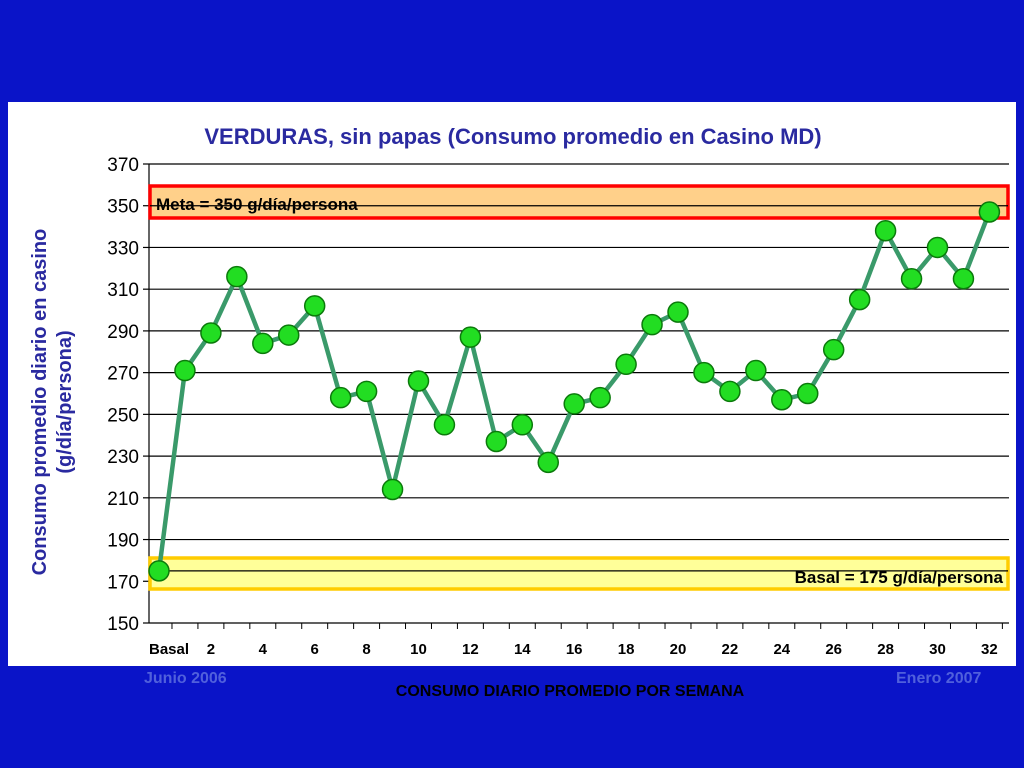 The height and width of the screenshot is (768, 1024). I want to click on x-tick-label: 24, so click(781, 649).